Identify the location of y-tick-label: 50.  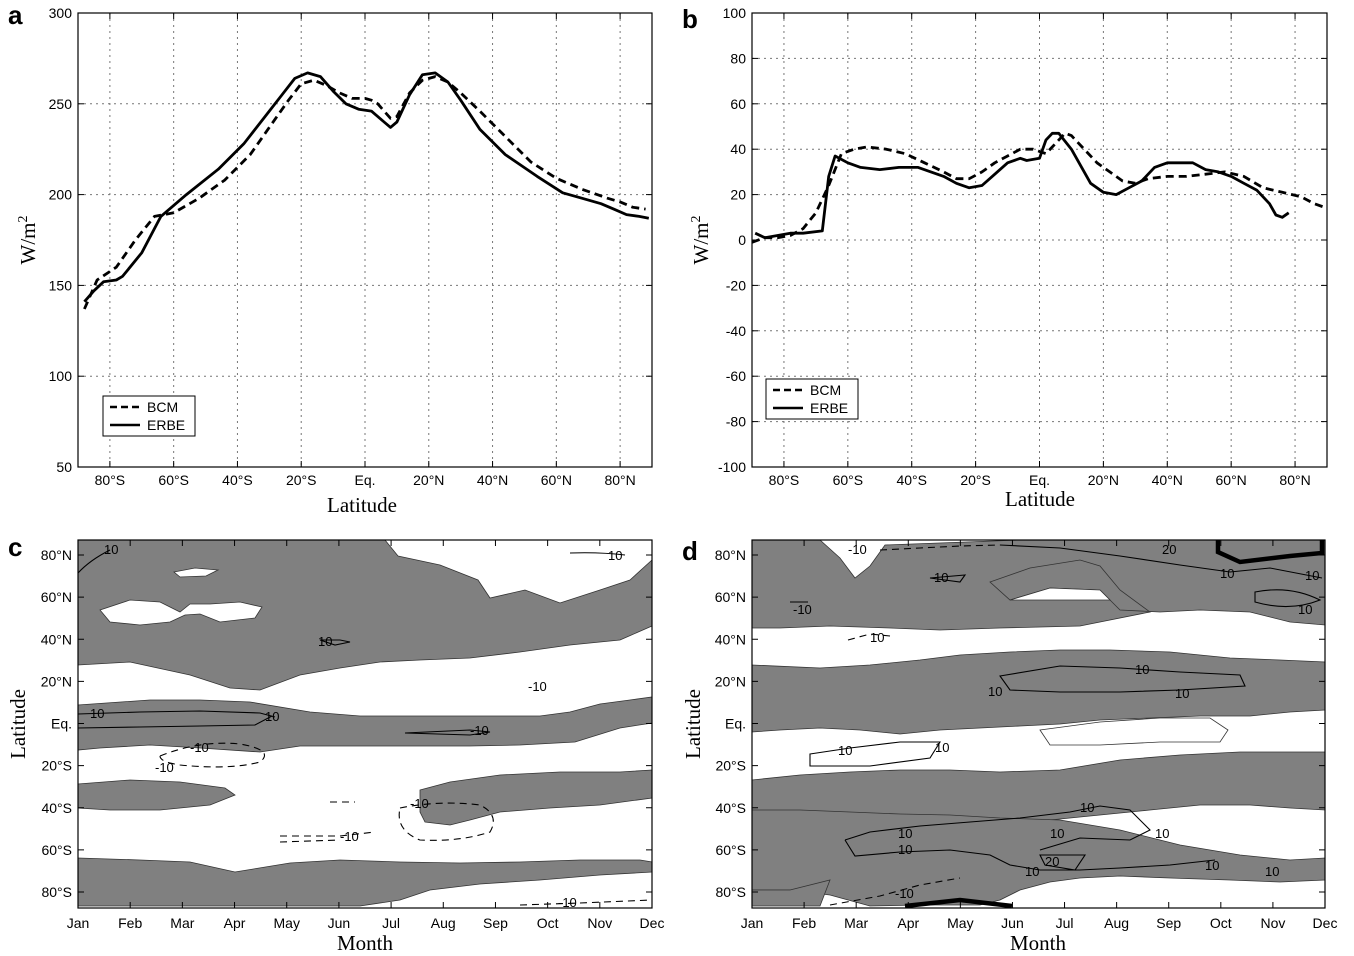
(64, 467).